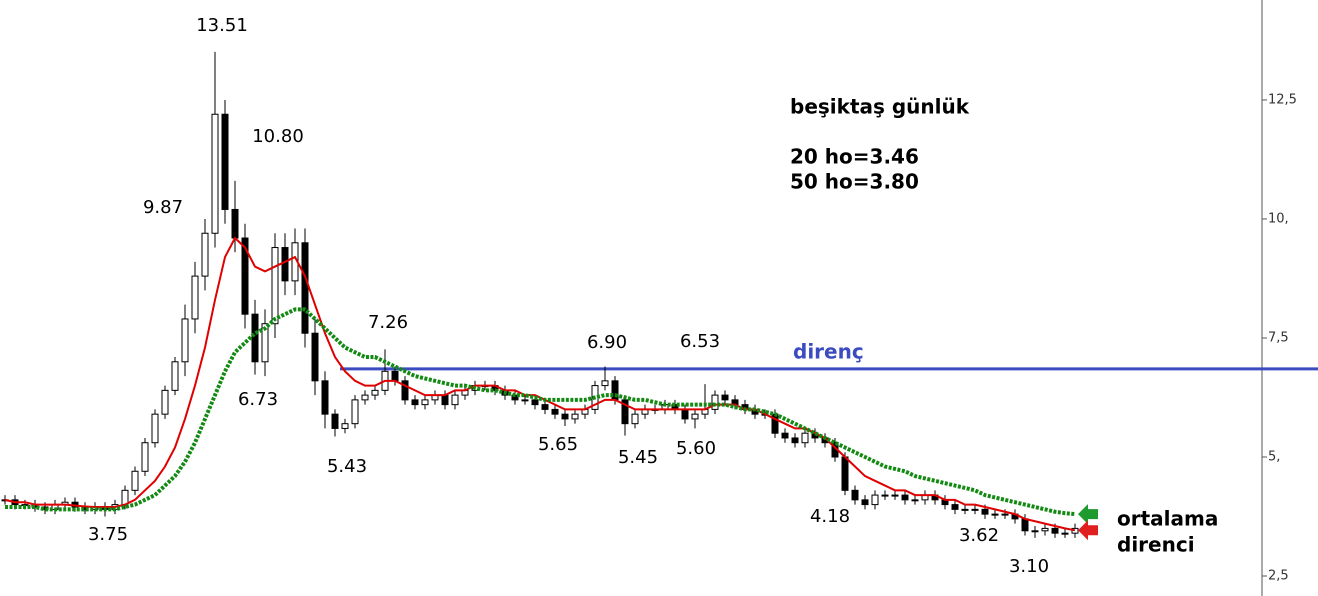 The height and width of the screenshot is (596, 1318). I want to click on price-annotation: 5.65, so click(558, 444).